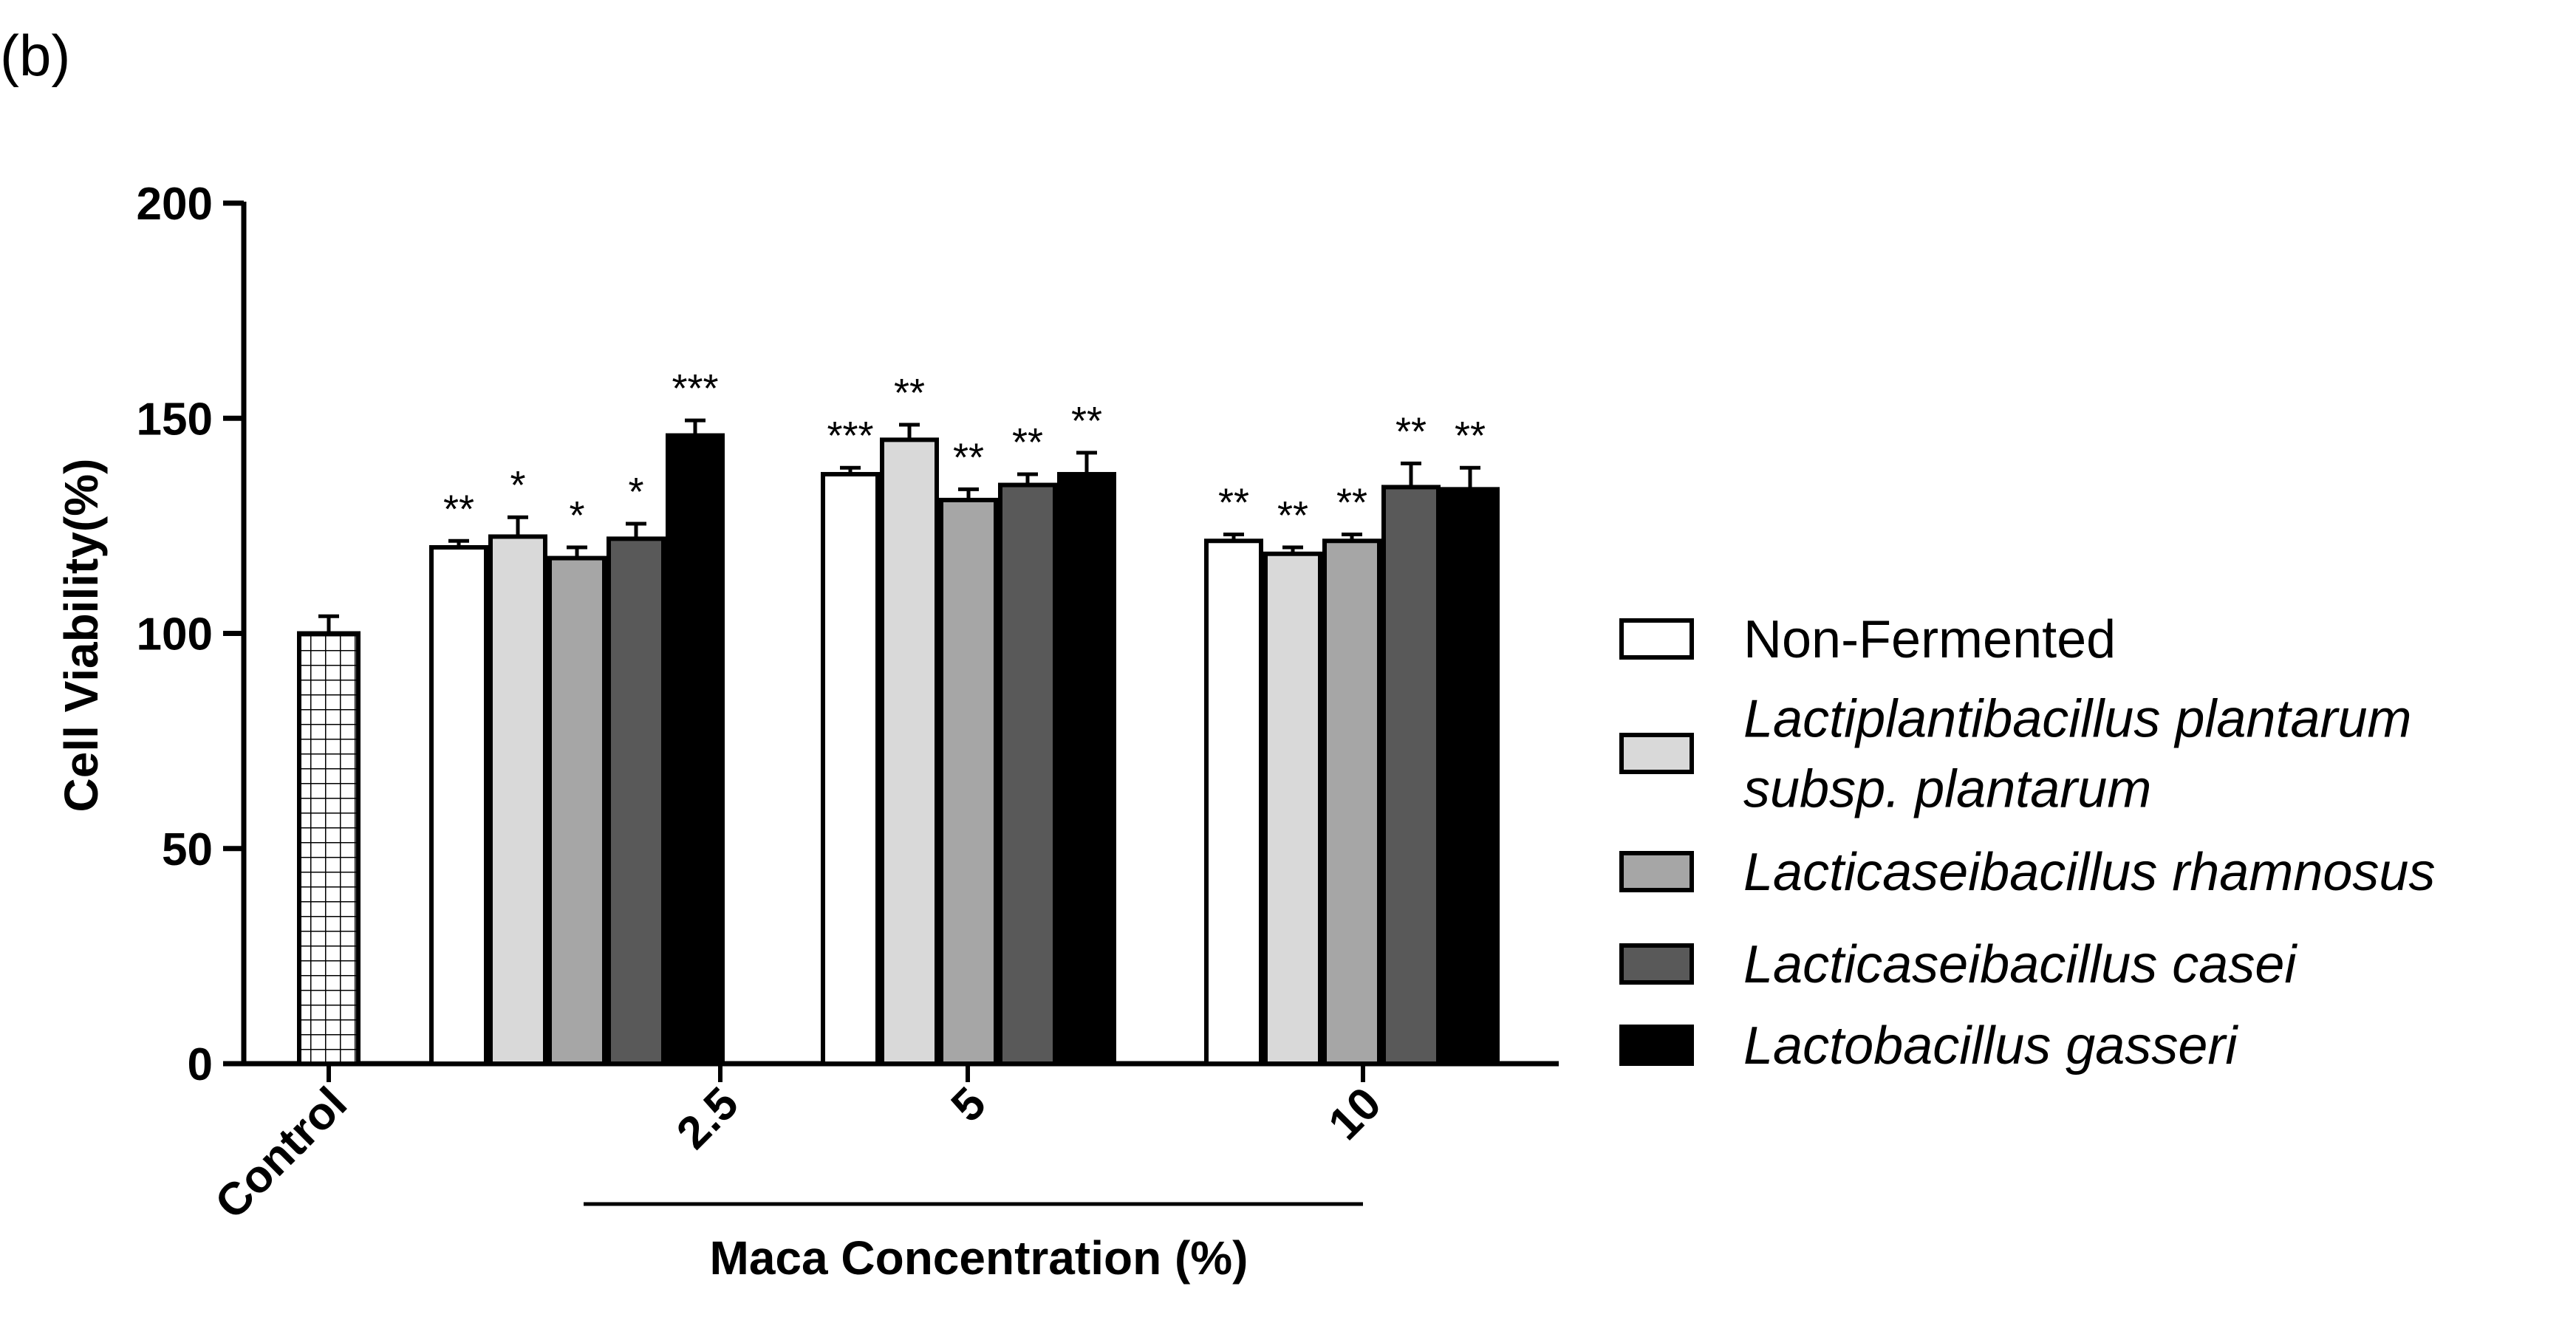  I want to click on chart-annotations: ******************** ******* **, so click(964, 452).